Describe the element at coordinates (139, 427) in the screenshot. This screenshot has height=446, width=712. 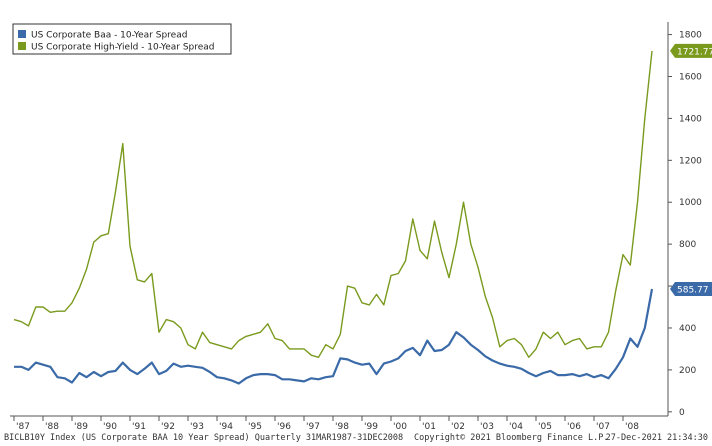
I see `x-tick-label: '91` at that location.